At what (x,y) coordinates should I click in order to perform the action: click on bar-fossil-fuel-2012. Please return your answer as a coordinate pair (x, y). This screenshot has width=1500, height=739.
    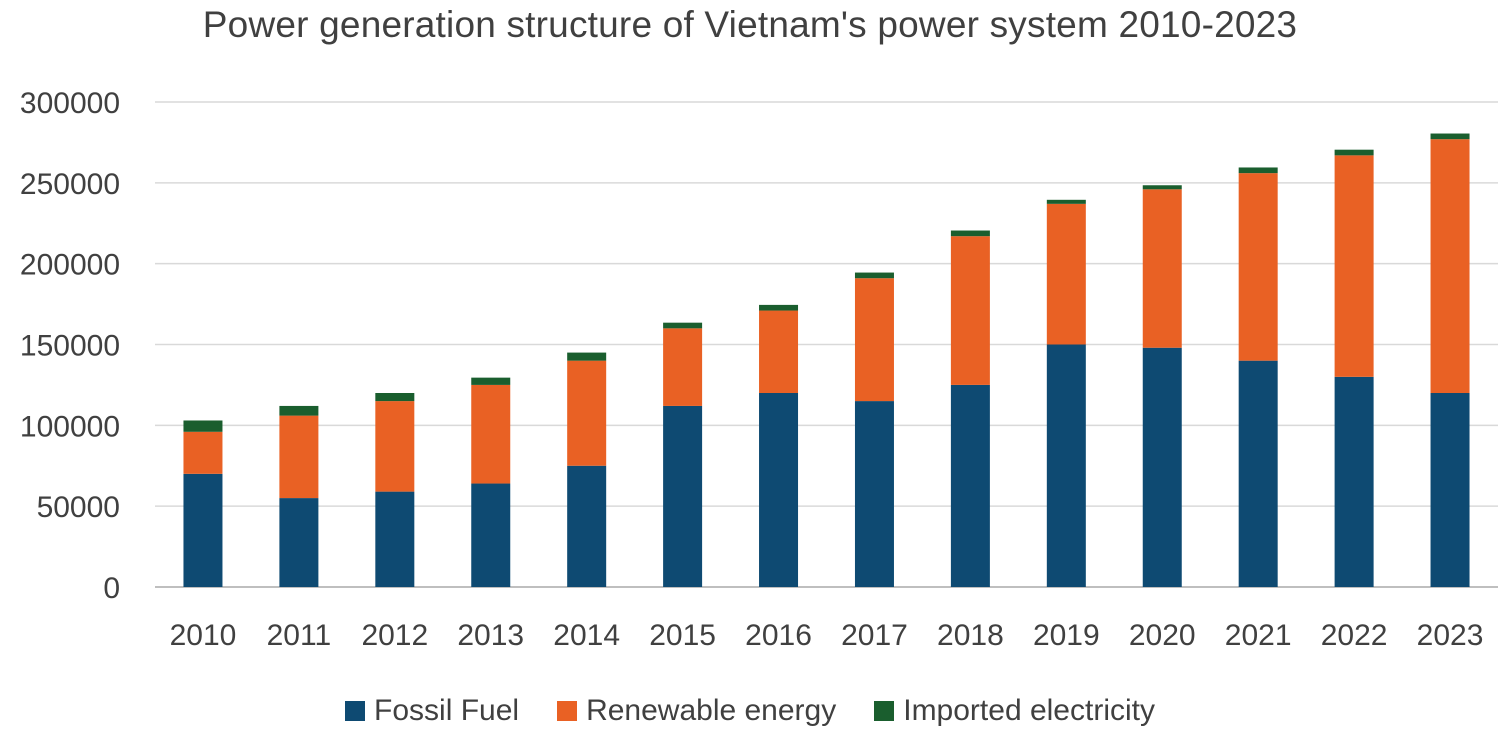
    Looking at the image, I should click on (395, 539).